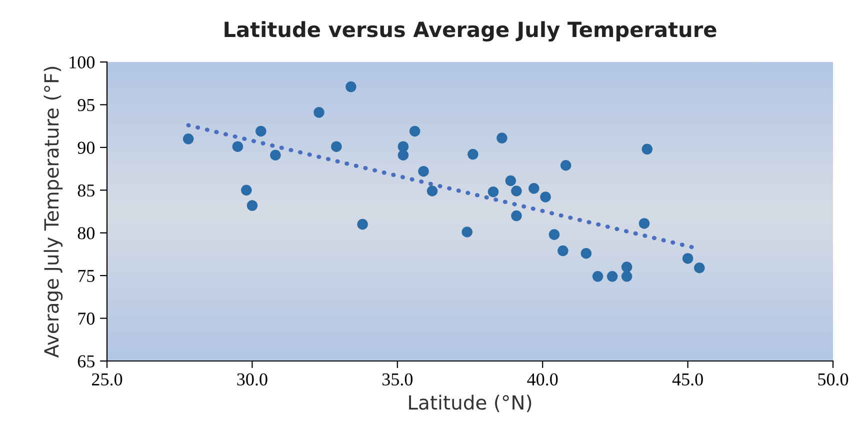 The width and height of the screenshot is (857, 437). I want to click on y-tick-label: 75, so click(86, 276).